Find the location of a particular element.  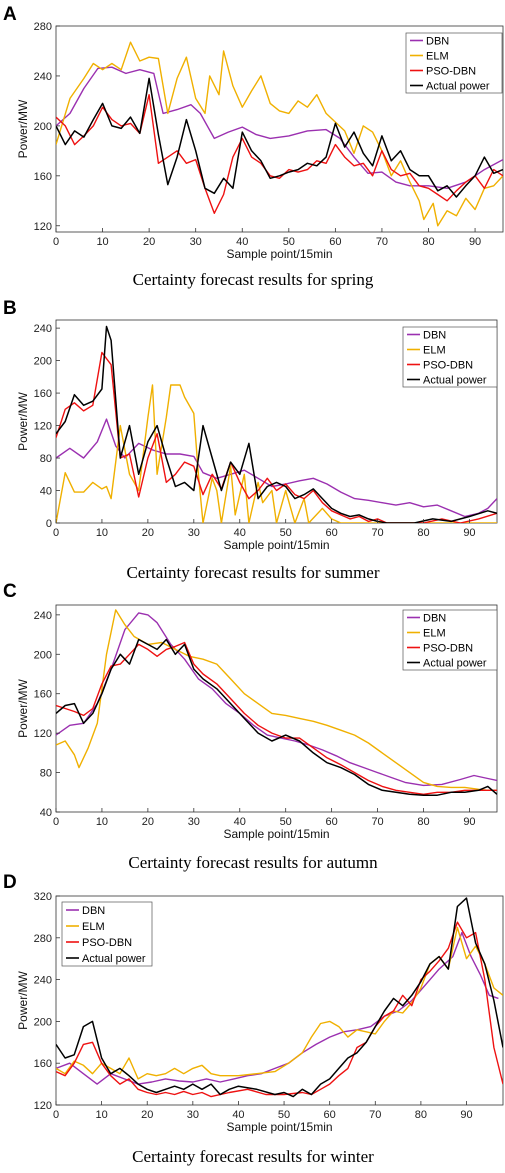

panel-letter: B is located at coordinates (10, 308).